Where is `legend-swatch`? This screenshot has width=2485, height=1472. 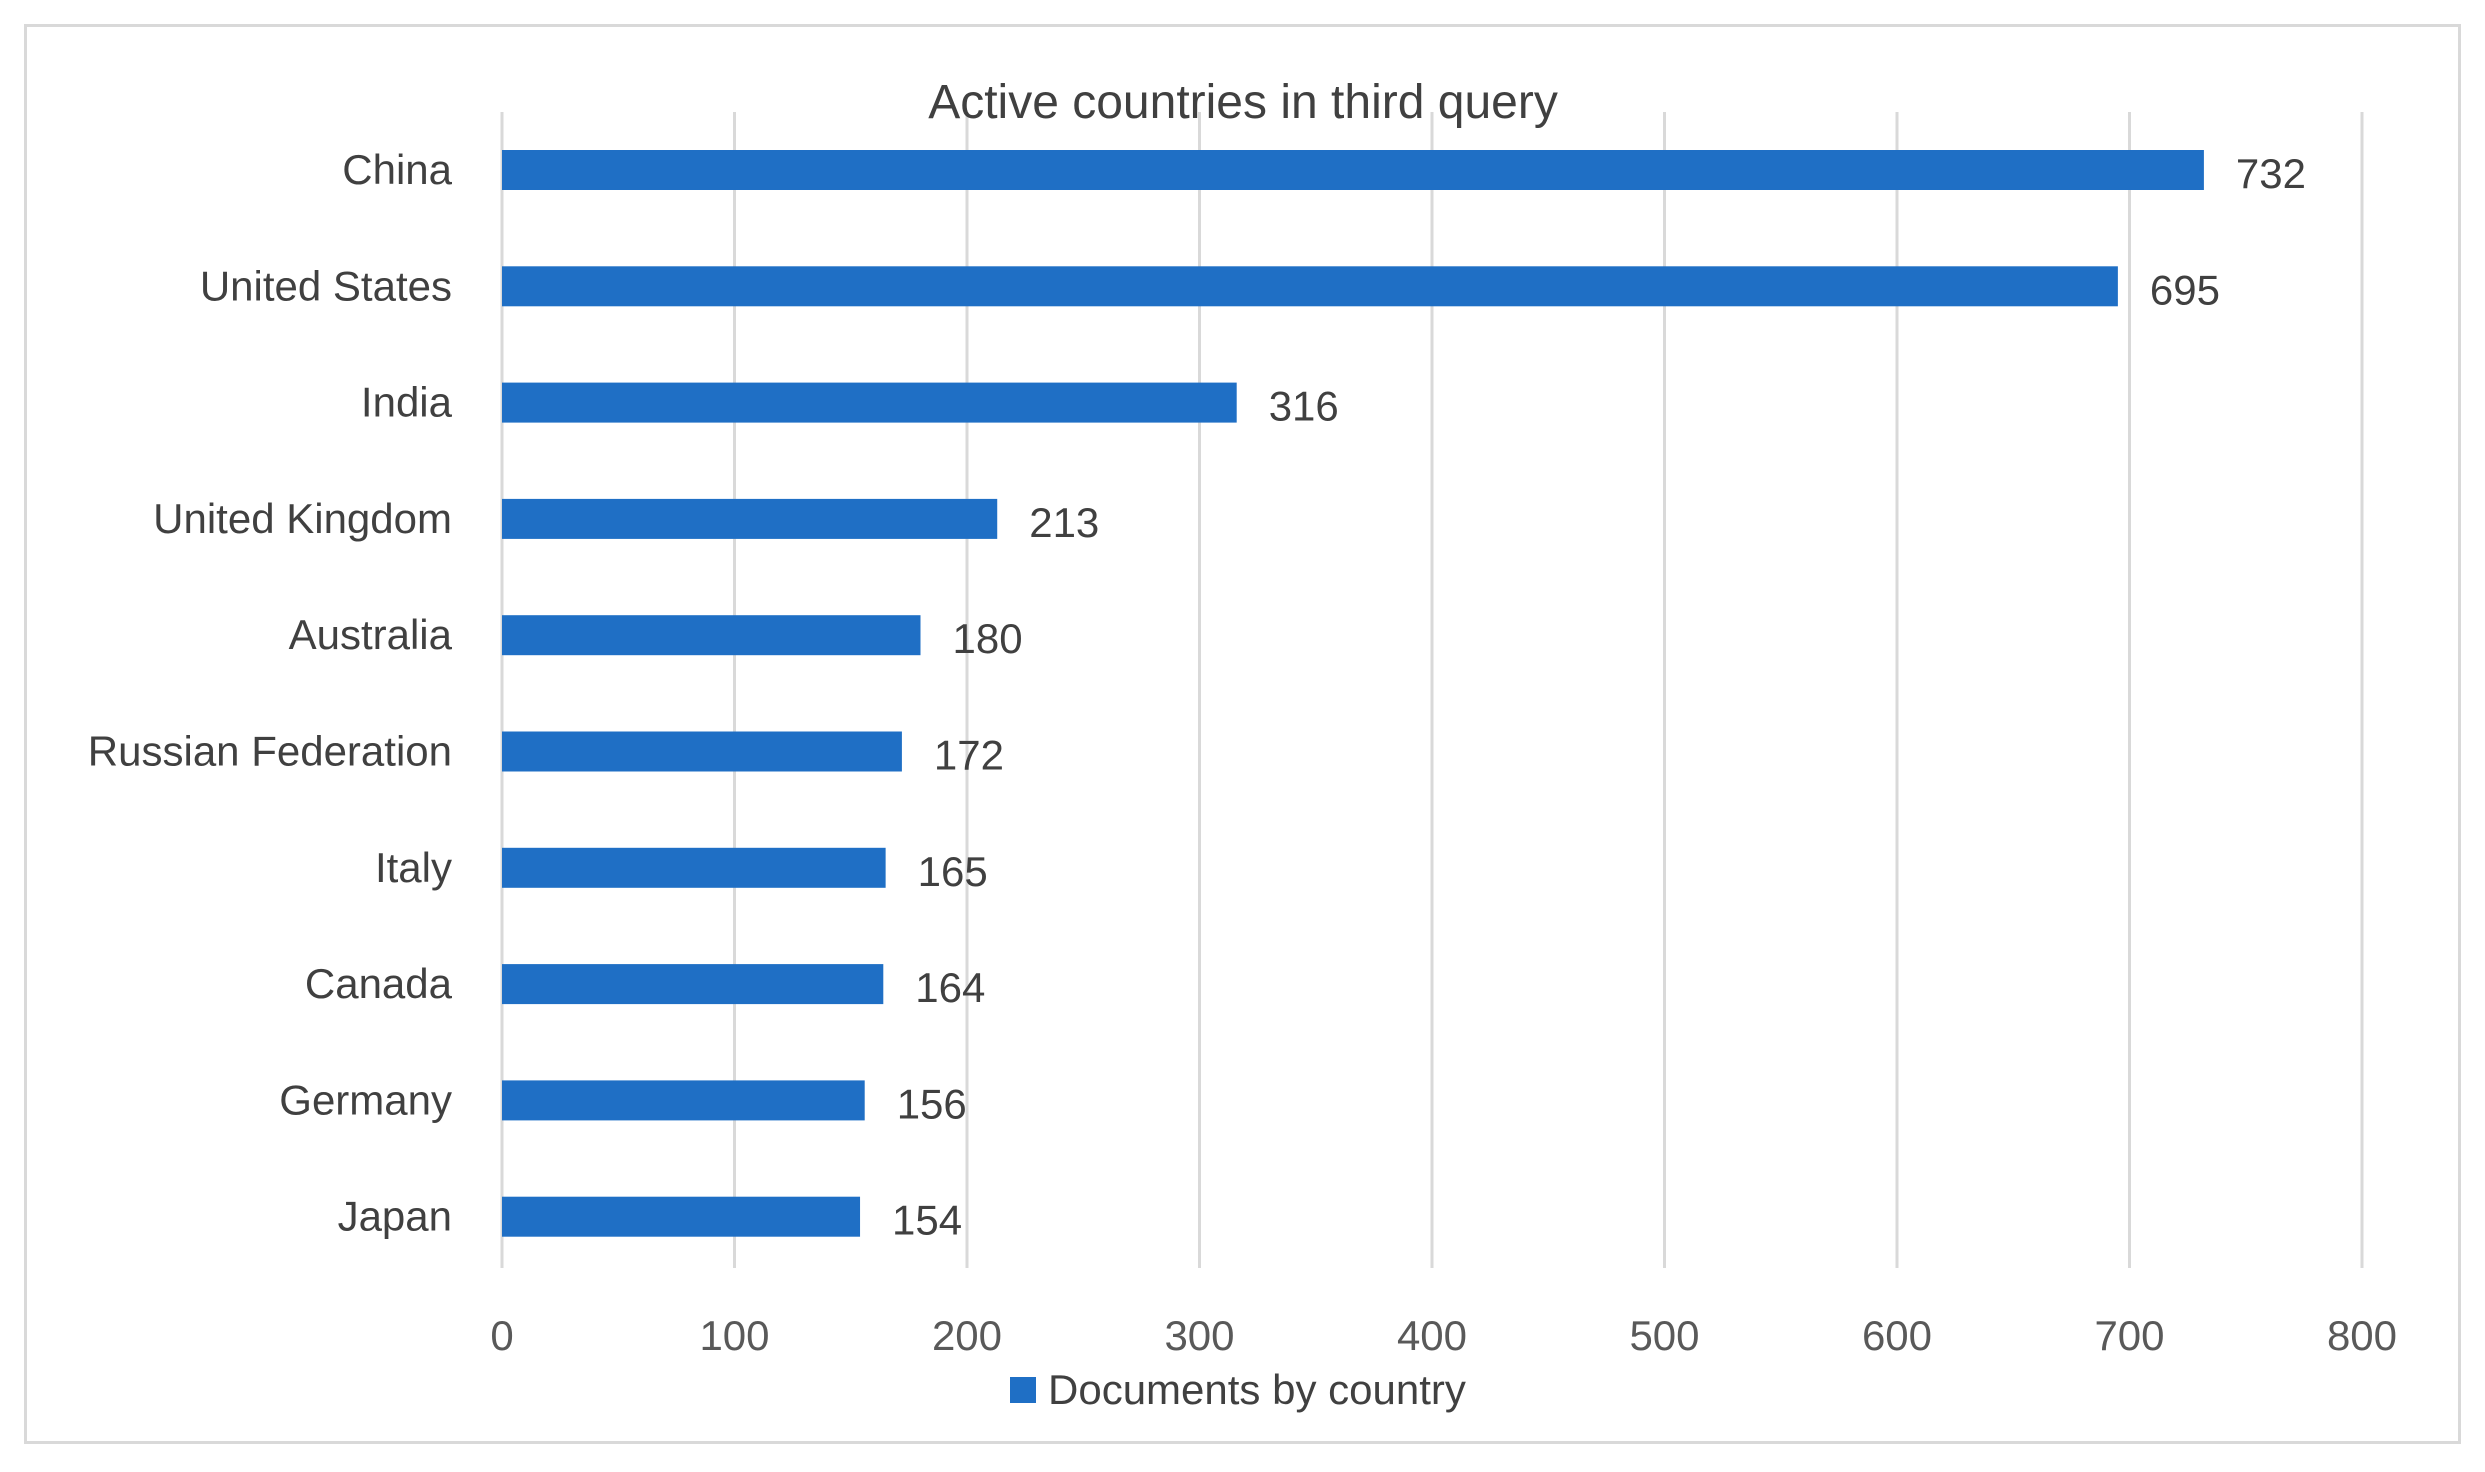
legend-swatch is located at coordinates (1023, 1390).